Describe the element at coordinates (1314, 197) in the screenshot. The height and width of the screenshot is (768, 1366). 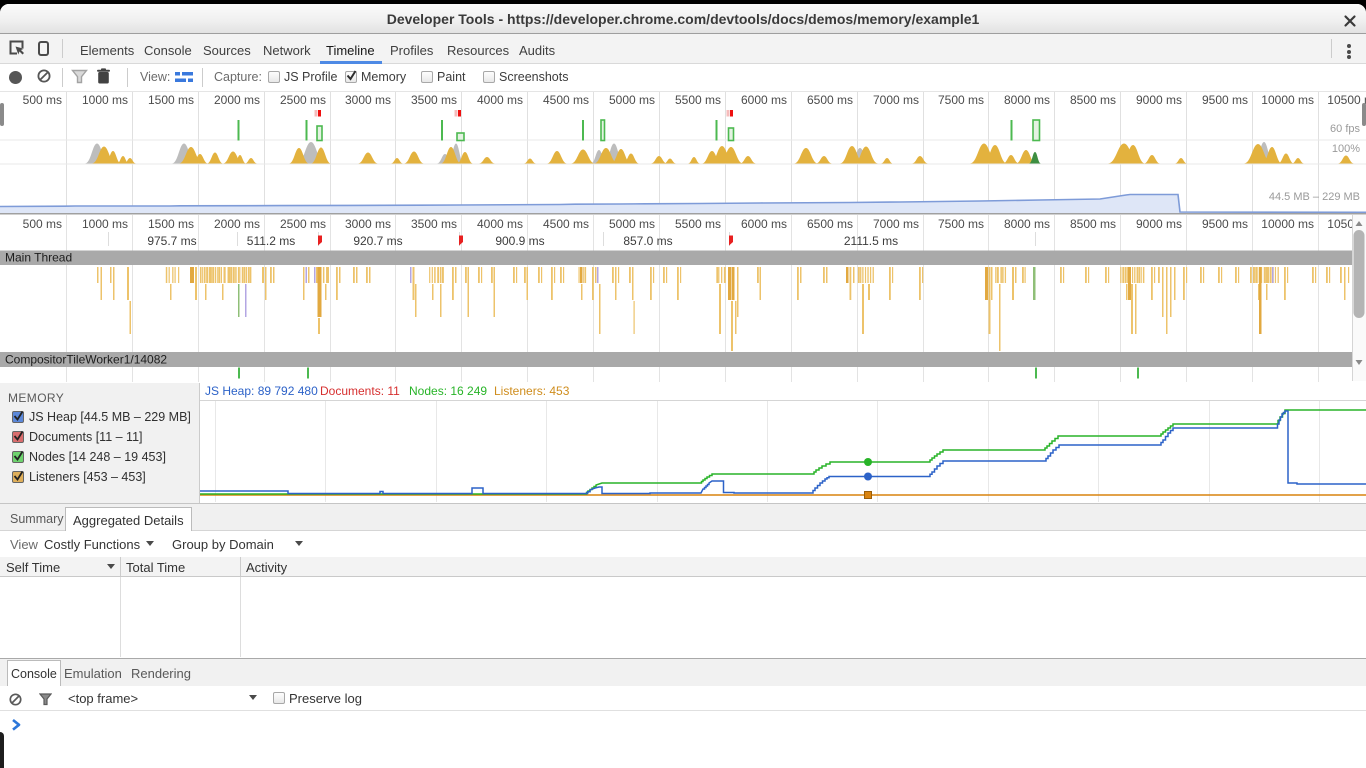
I see `svg-text: 44.5 MB – 229 MB` at that location.